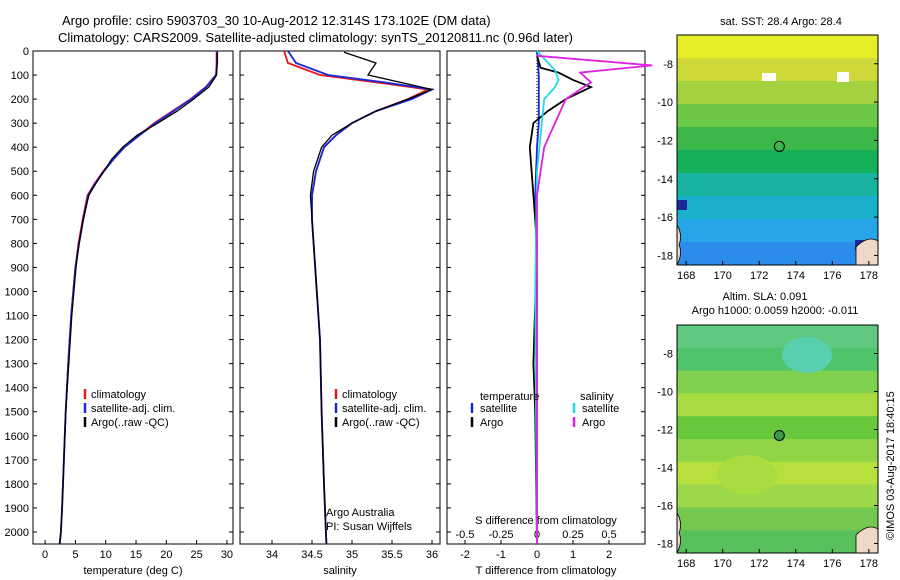  I want to click on x-tick-label: 36, so click(432, 555).